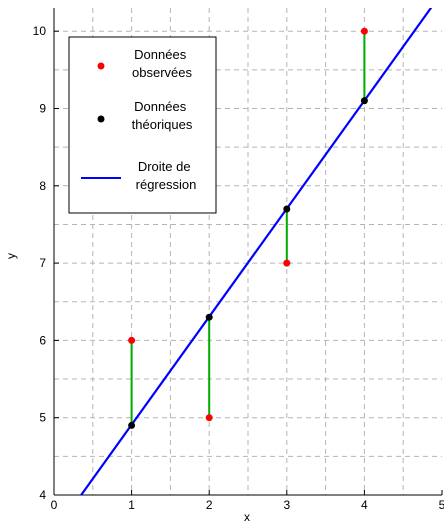  I want to click on x-axis-ticks: 0 1 2 3 4 5, so click(247, 501).